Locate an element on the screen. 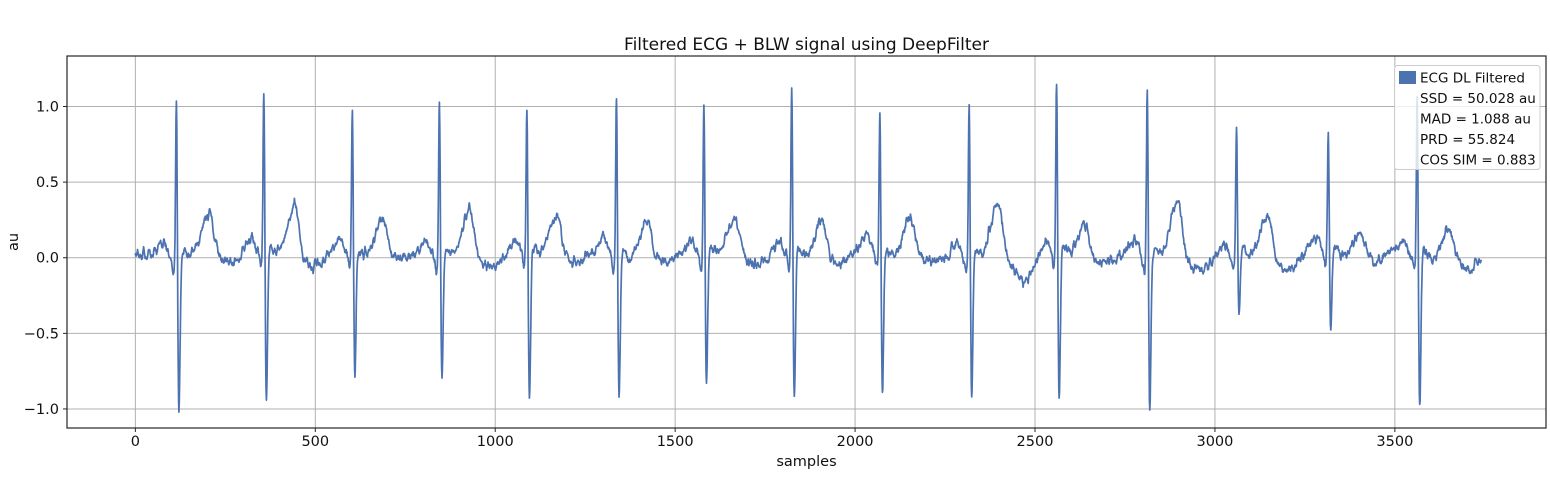 This screenshot has width=1550, height=480. y-tick-label: −1.0 is located at coordinates (41, 410).